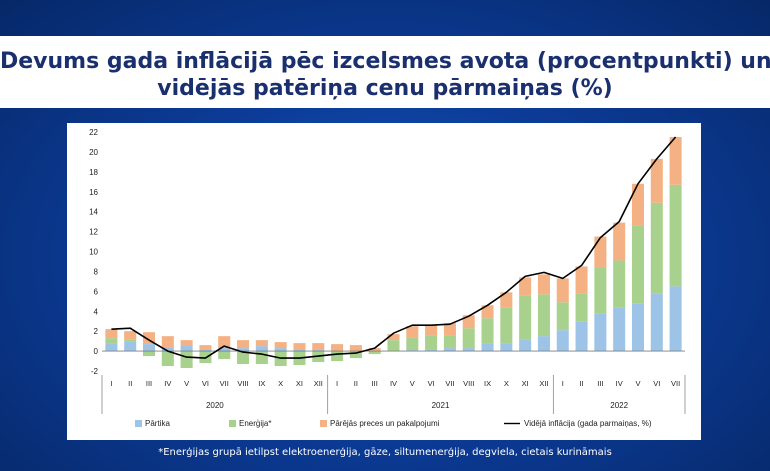 Image resolution: width=770 pixels, height=471 pixels. Describe the element at coordinates (138, 423) in the screenshot. I see `legend-swatch-food` at that location.